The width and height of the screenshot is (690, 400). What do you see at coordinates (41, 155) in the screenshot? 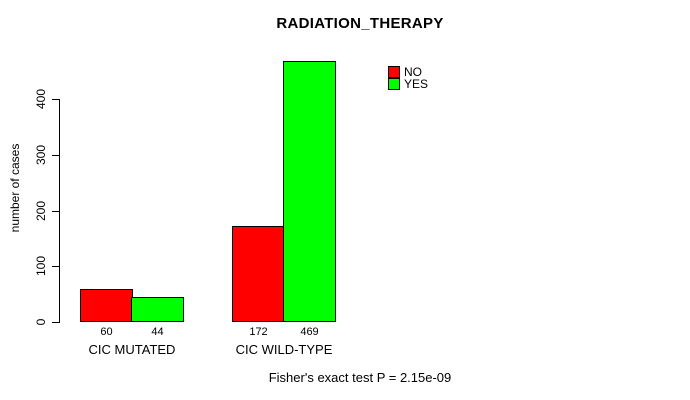
I see `y-tick-label: 300` at bounding box center [41, 155].